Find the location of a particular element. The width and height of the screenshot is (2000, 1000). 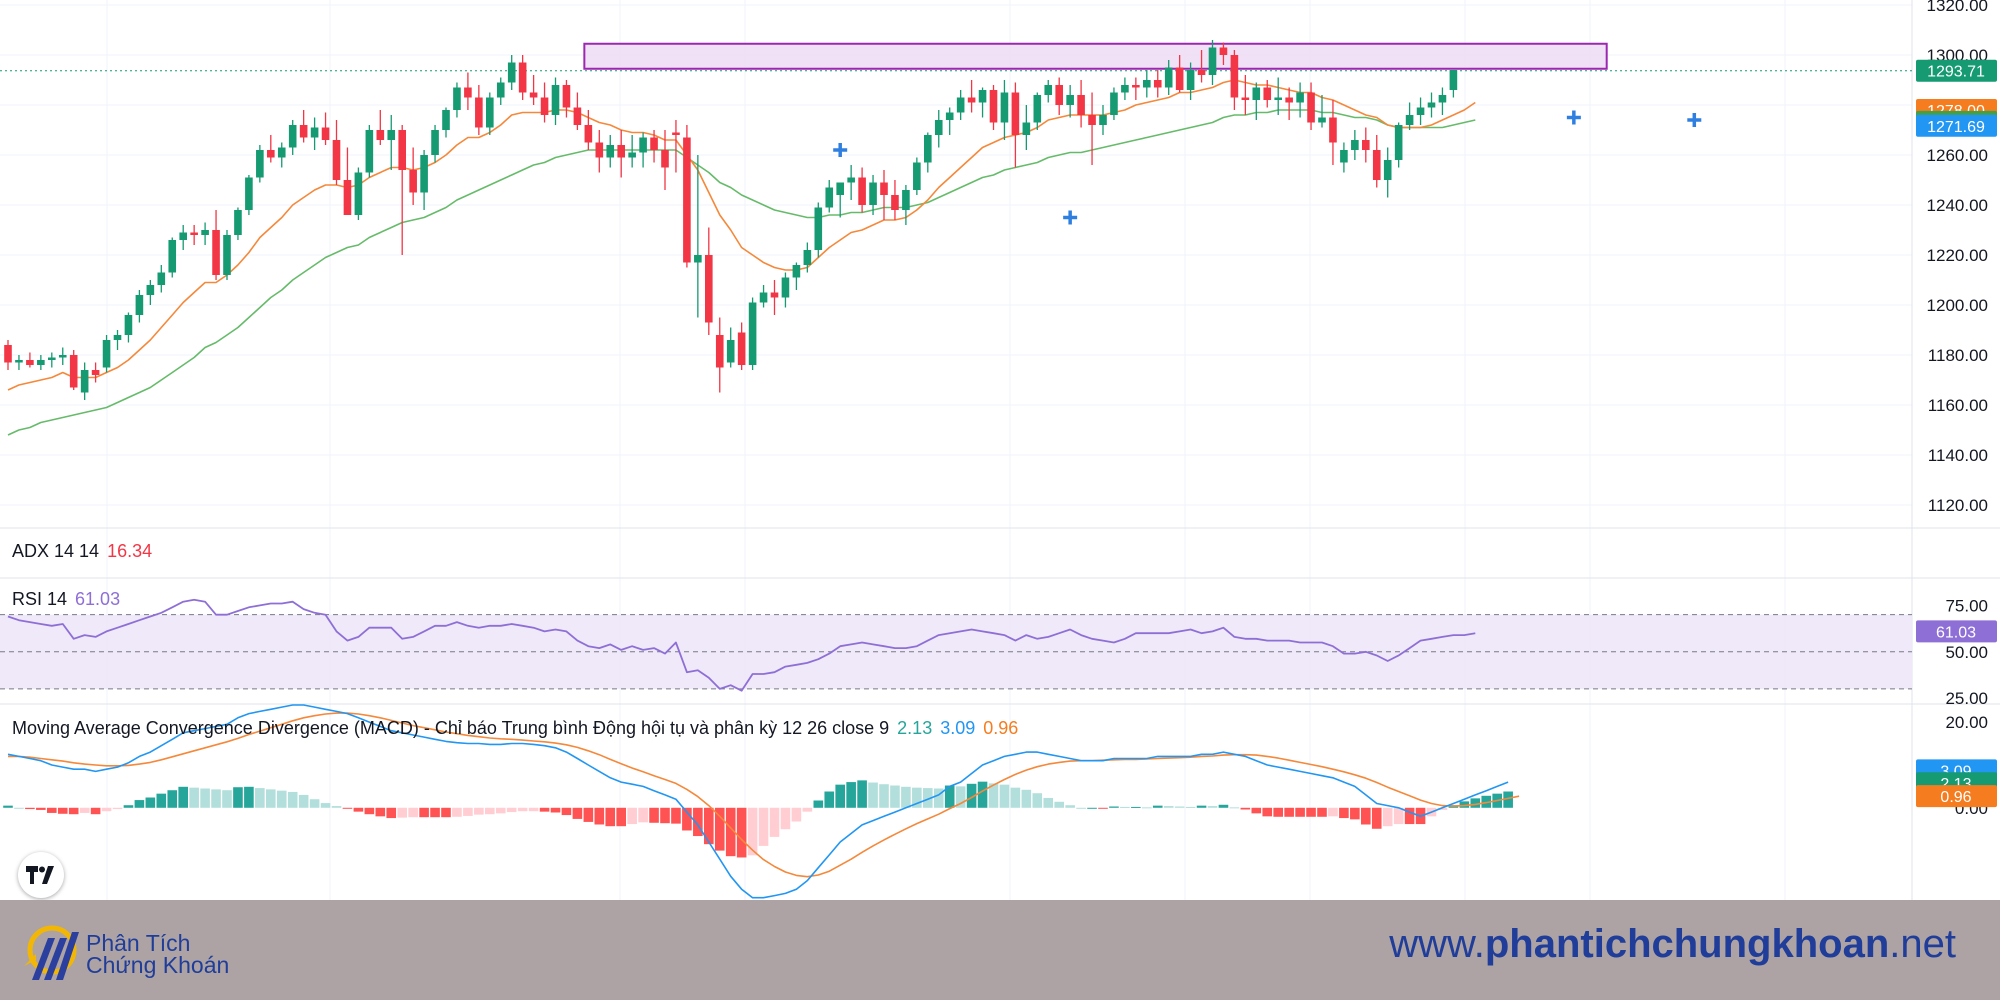

price-axis-tick-4: 1240.00 is located at coordinates (1957, 205).